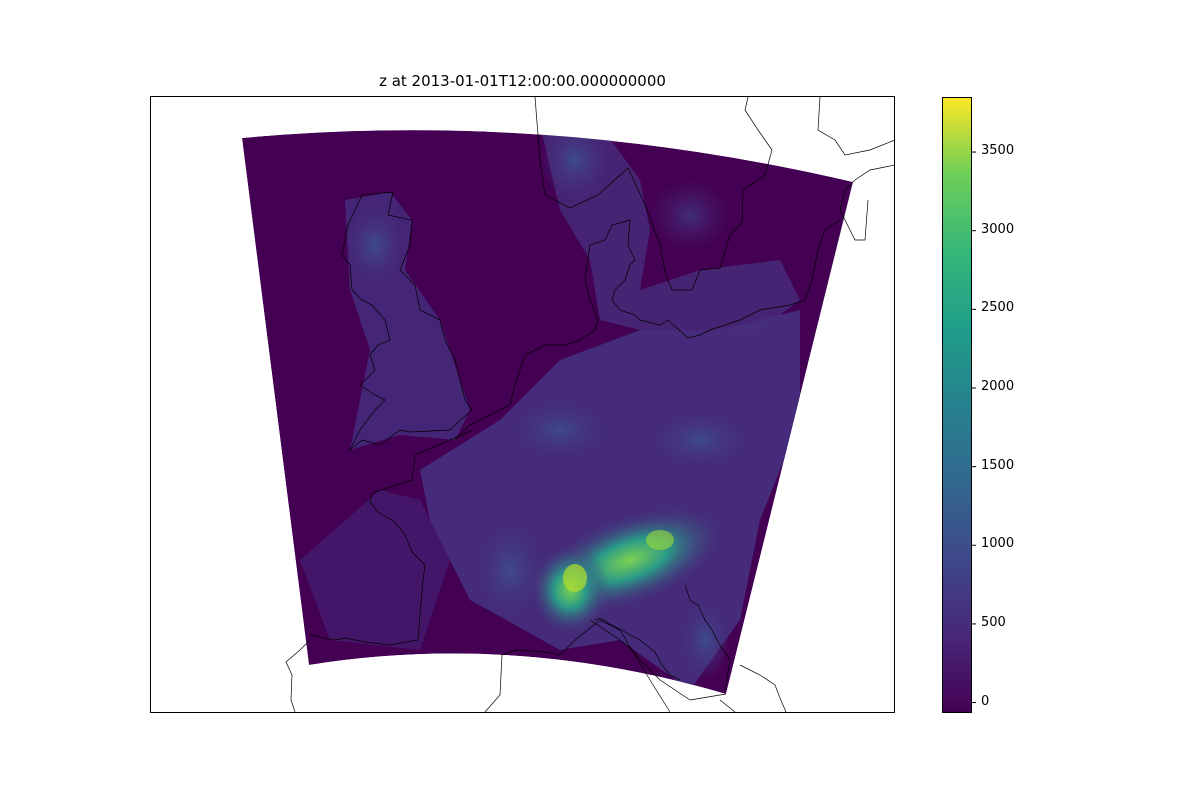 The width and height of the screenshot is (1200, 804). I want to click on colorbar-tick-label: 500, so click(993, 622).